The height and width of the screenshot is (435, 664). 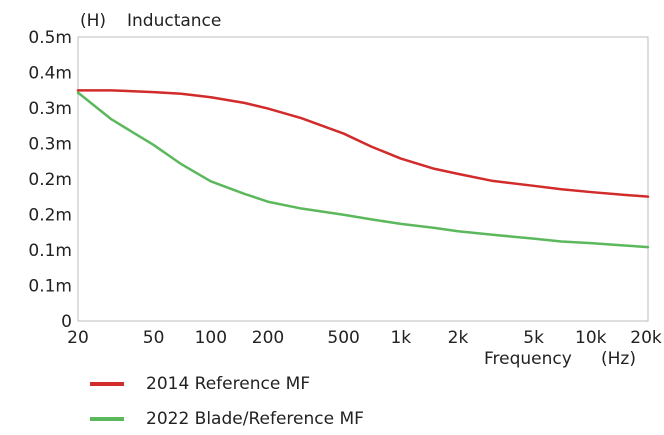 I want to click on legend-entry-2022: 2022 Blade/Reference MF, so click(x=350, y=419).